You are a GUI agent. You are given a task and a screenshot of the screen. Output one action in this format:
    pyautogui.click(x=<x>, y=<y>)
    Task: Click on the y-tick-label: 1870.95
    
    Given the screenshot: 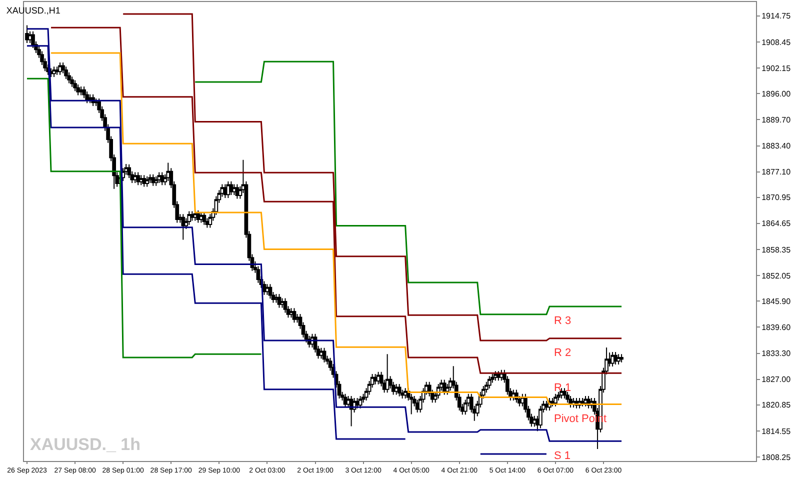 What is the action you would take?
    pyautogui.click(x=777, y=197)
    